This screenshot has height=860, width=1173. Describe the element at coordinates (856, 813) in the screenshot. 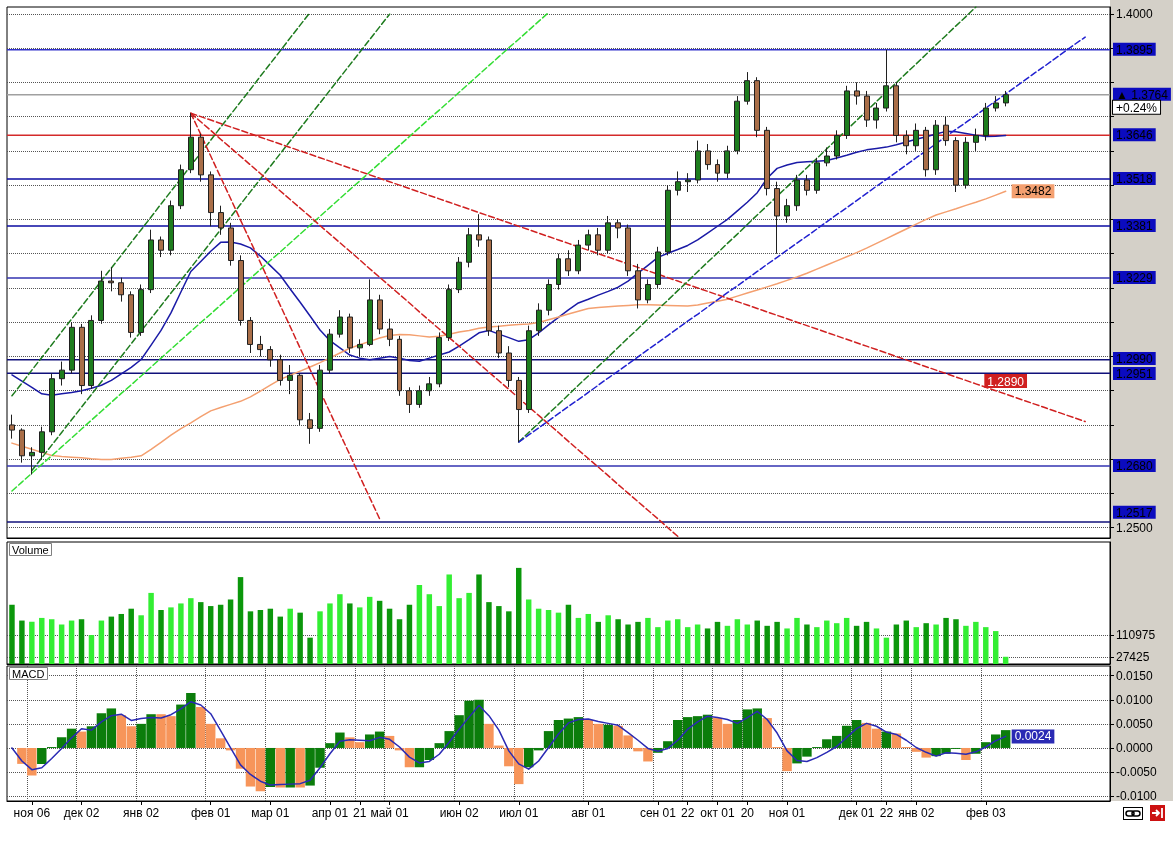

I see `x-tick-label: дек 01` at that location.